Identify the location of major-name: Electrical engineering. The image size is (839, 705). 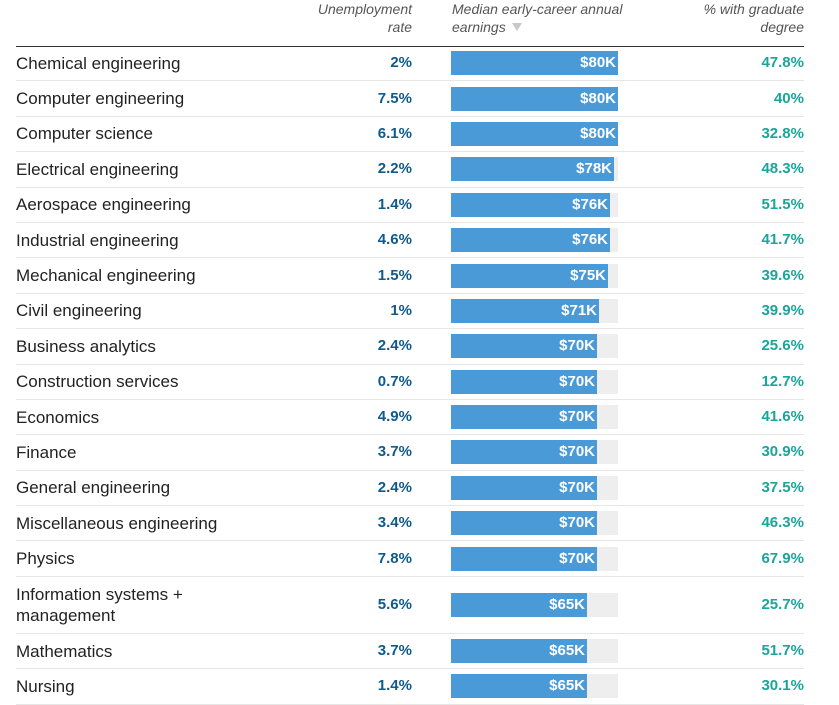
(97, 169).